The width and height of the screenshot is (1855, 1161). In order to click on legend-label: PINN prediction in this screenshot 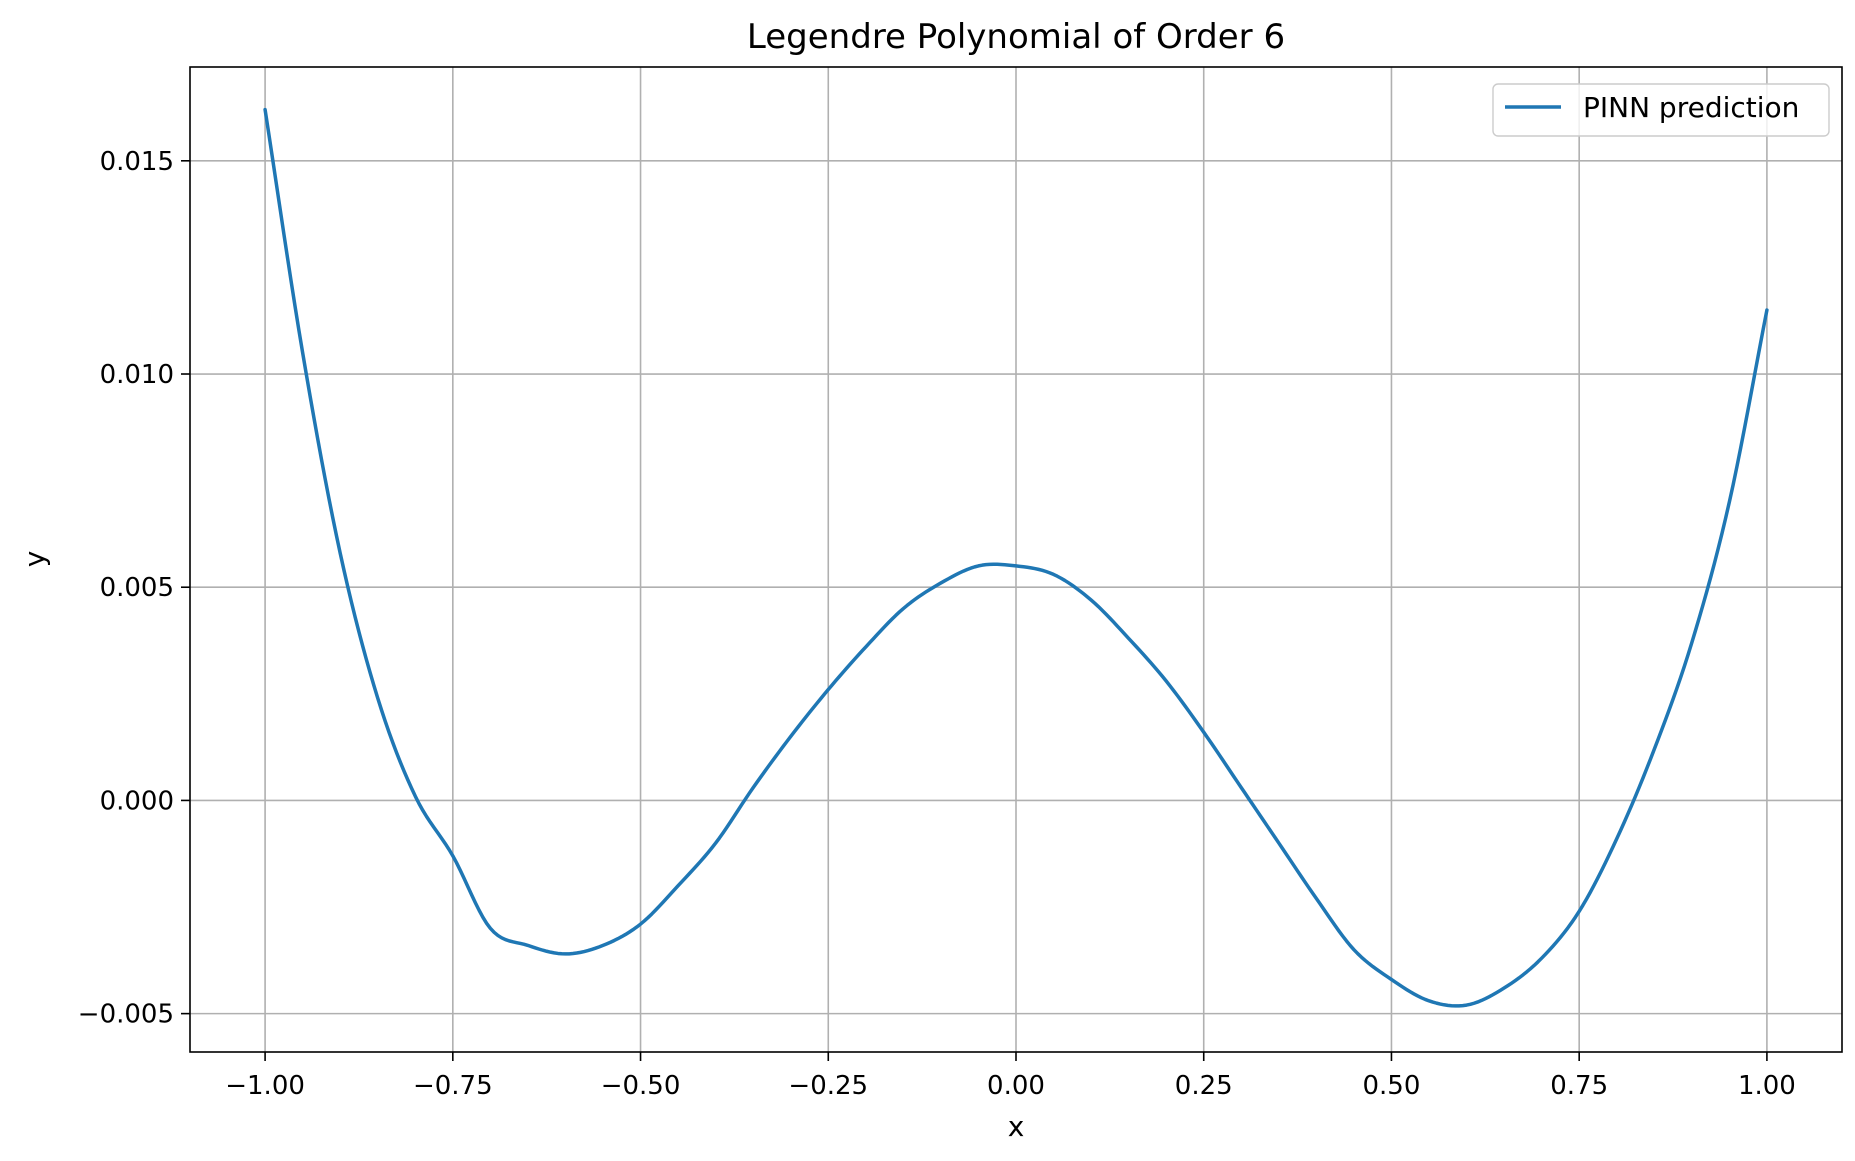, I will do `click(1691, 107)`.